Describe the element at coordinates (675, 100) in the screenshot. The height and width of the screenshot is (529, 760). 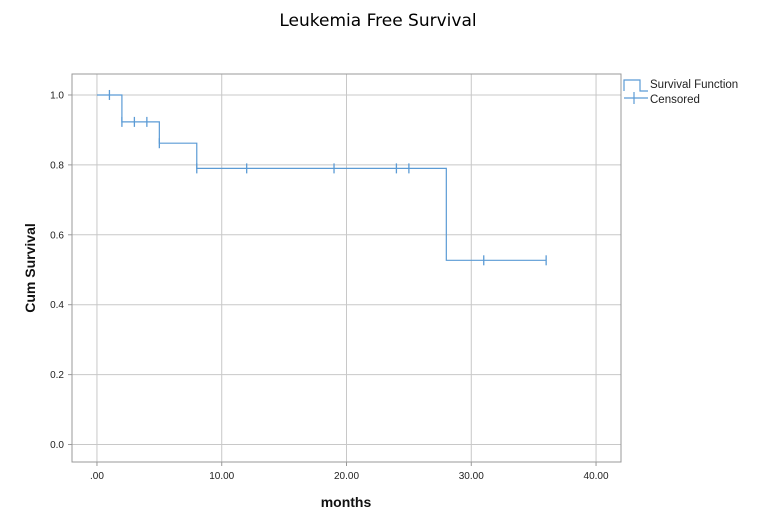
I see `legend-censored-label: Censored` at that location.